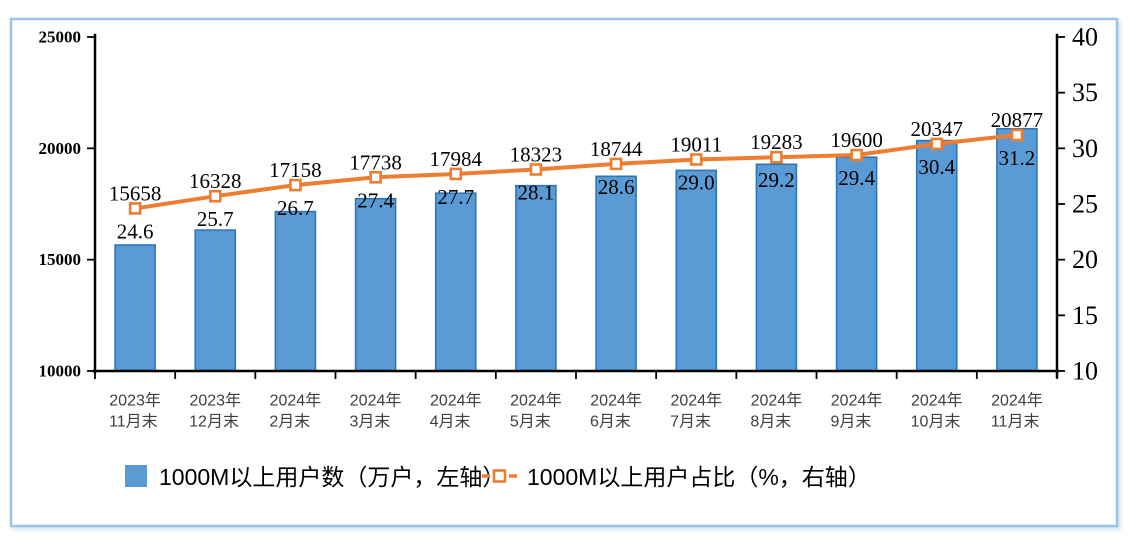  What do you see at coordinates (536, 192) in the screenshot?
I see `pct-value-label: 28.1` at bounding box center [536, 192].